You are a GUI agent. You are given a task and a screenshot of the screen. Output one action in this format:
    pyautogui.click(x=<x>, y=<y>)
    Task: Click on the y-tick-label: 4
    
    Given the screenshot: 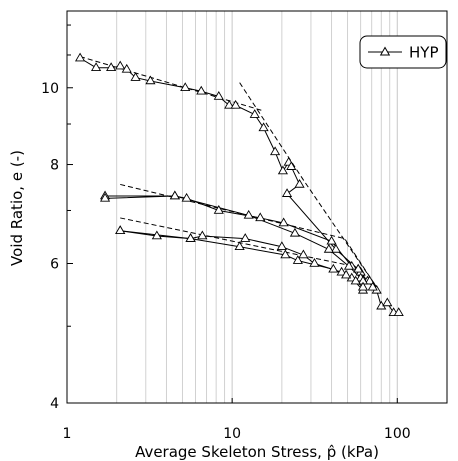 What is the action you would take?
    pyautogui.click(x=54, y=404)
    